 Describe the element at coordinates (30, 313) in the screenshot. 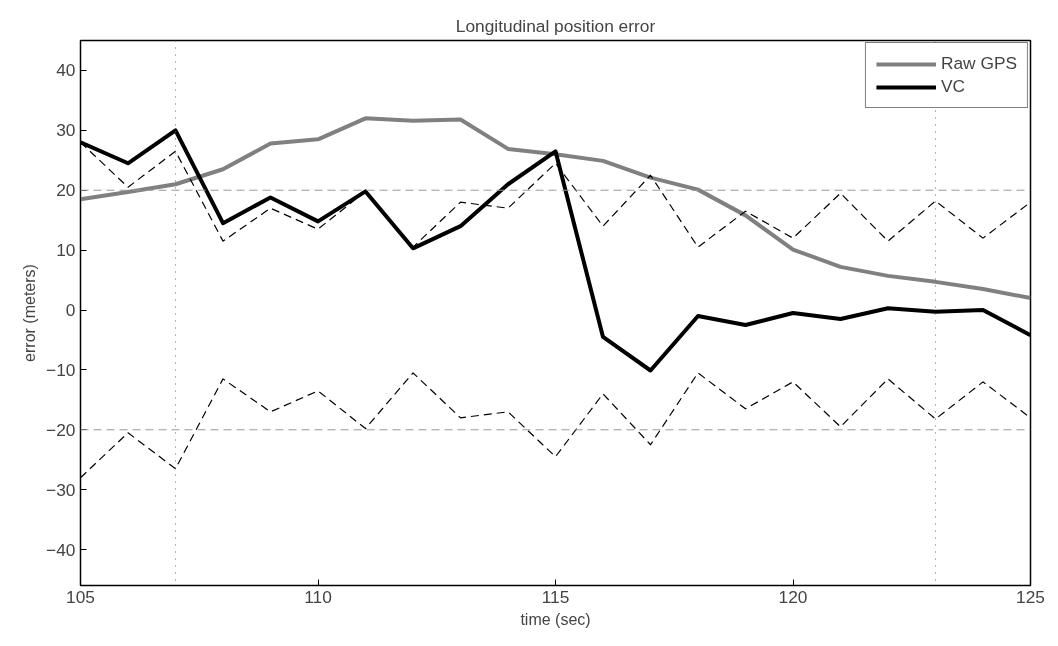

I see `y-axis-title: error (meters)` at that location.